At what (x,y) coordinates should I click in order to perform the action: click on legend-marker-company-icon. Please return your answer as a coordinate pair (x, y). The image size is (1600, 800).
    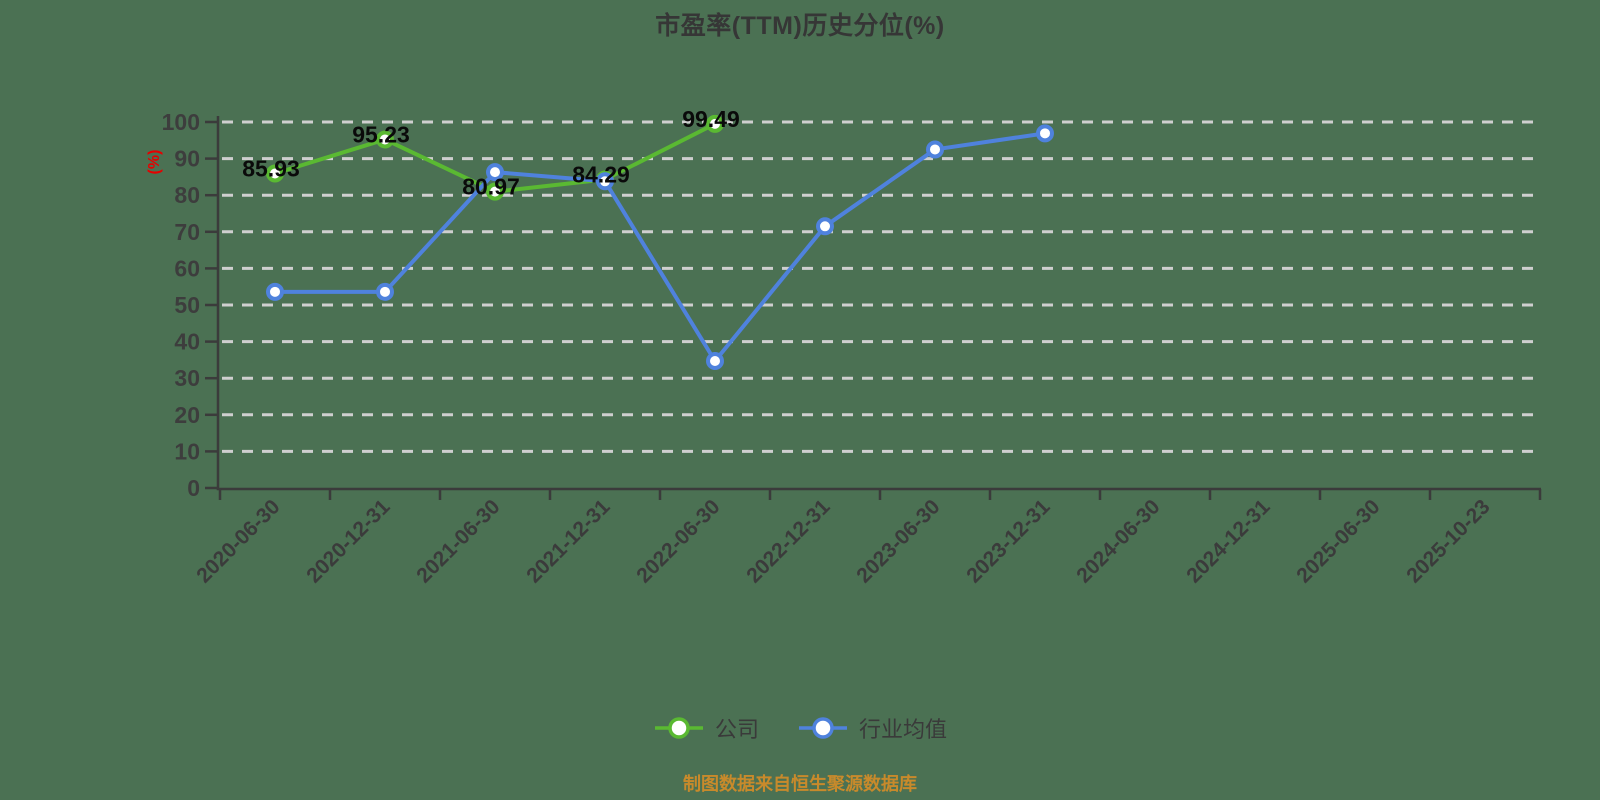
    Looking at the image, I should click on (678, 728).